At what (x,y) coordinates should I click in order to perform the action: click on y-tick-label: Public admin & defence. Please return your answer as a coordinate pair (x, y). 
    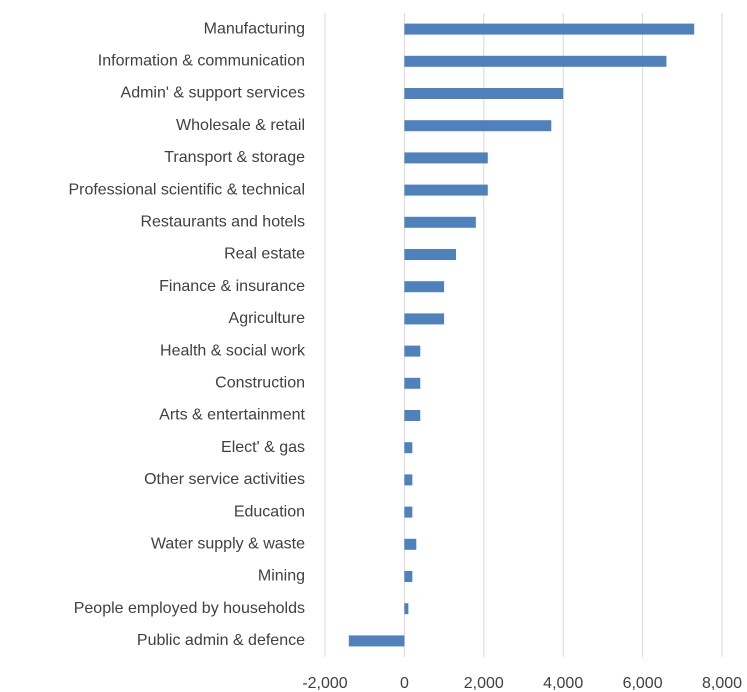
    Looking at the image, I should click on (221, 640).